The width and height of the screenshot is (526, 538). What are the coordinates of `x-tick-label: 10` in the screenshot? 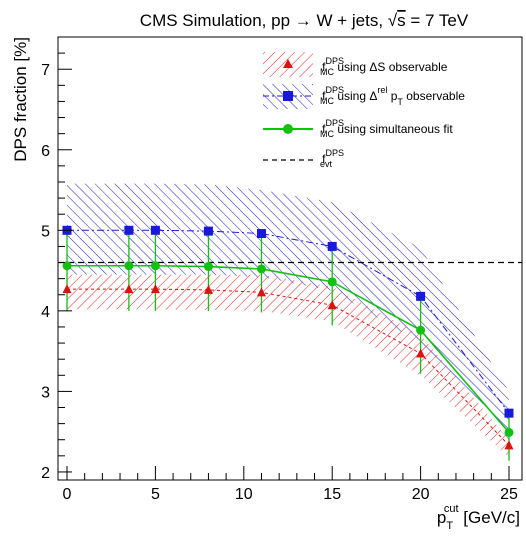 It's located at (244, 494).